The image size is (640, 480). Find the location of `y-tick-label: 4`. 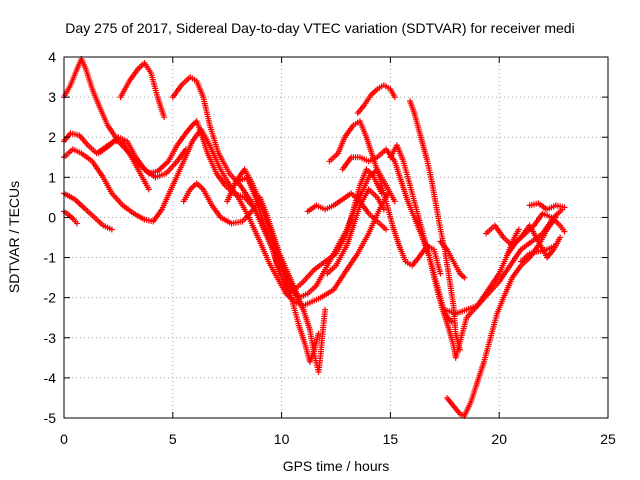

y-tick-label: 4 is located at coordinates (52, 57).